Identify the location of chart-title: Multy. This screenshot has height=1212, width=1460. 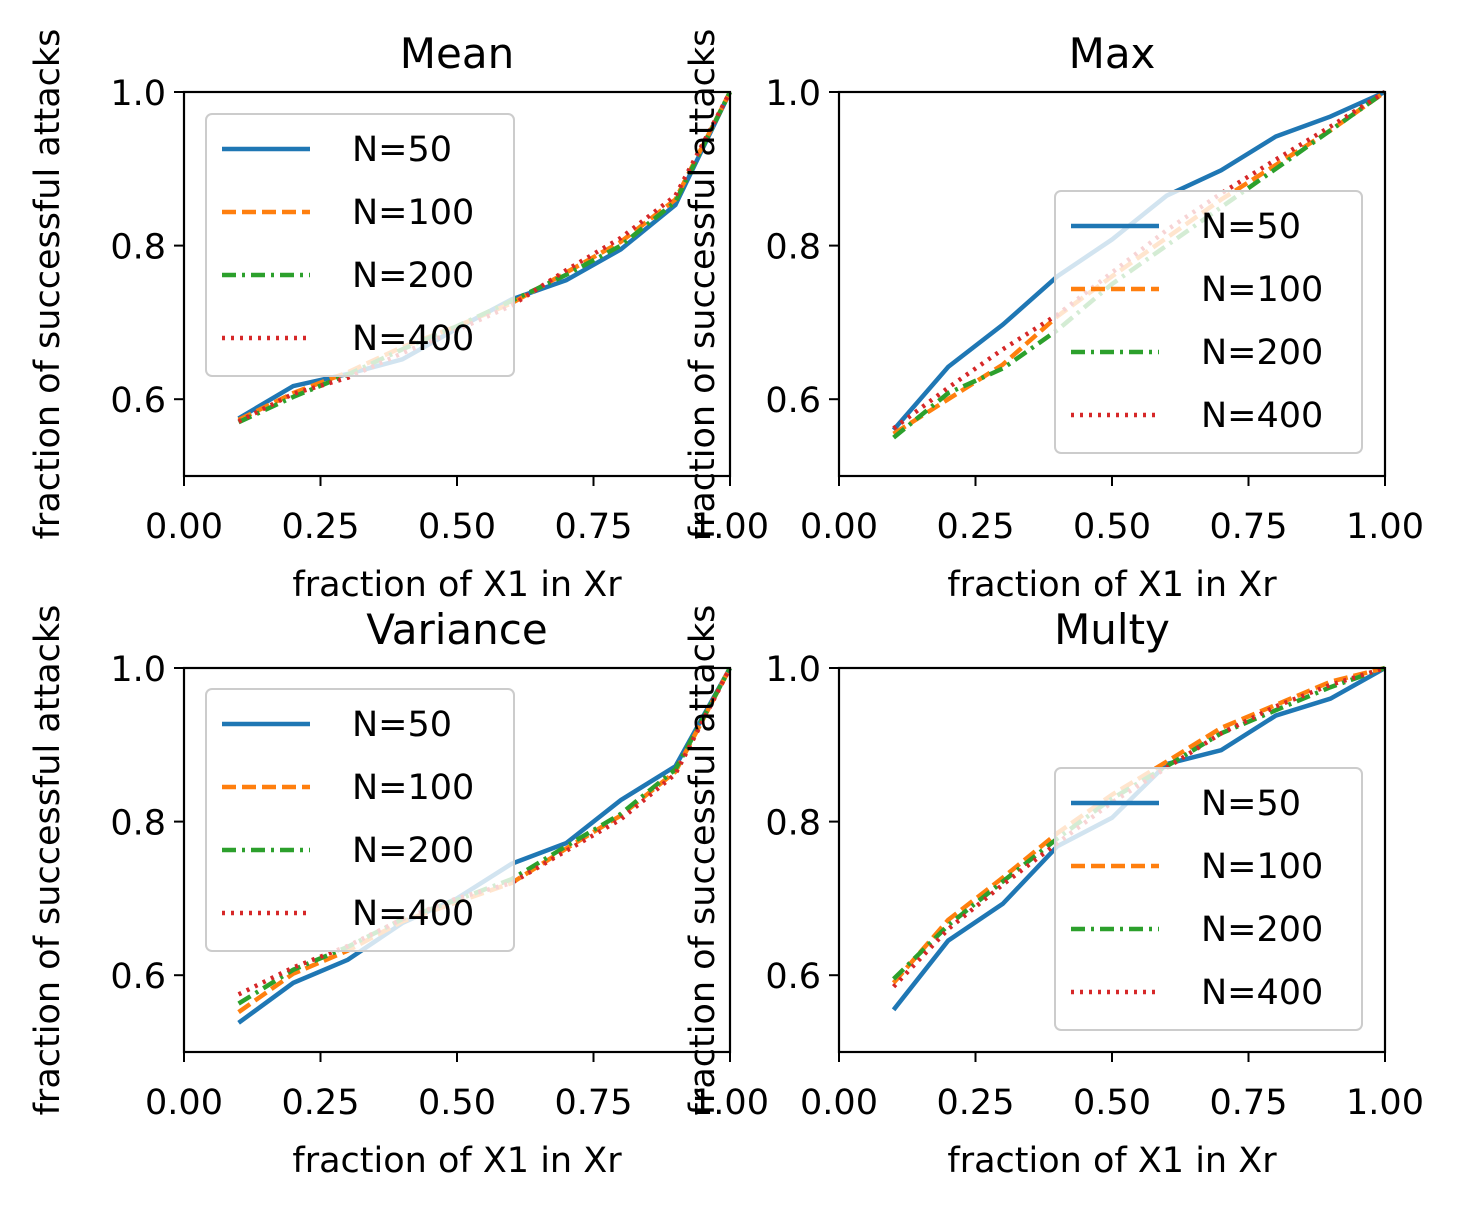
(1112, 629).